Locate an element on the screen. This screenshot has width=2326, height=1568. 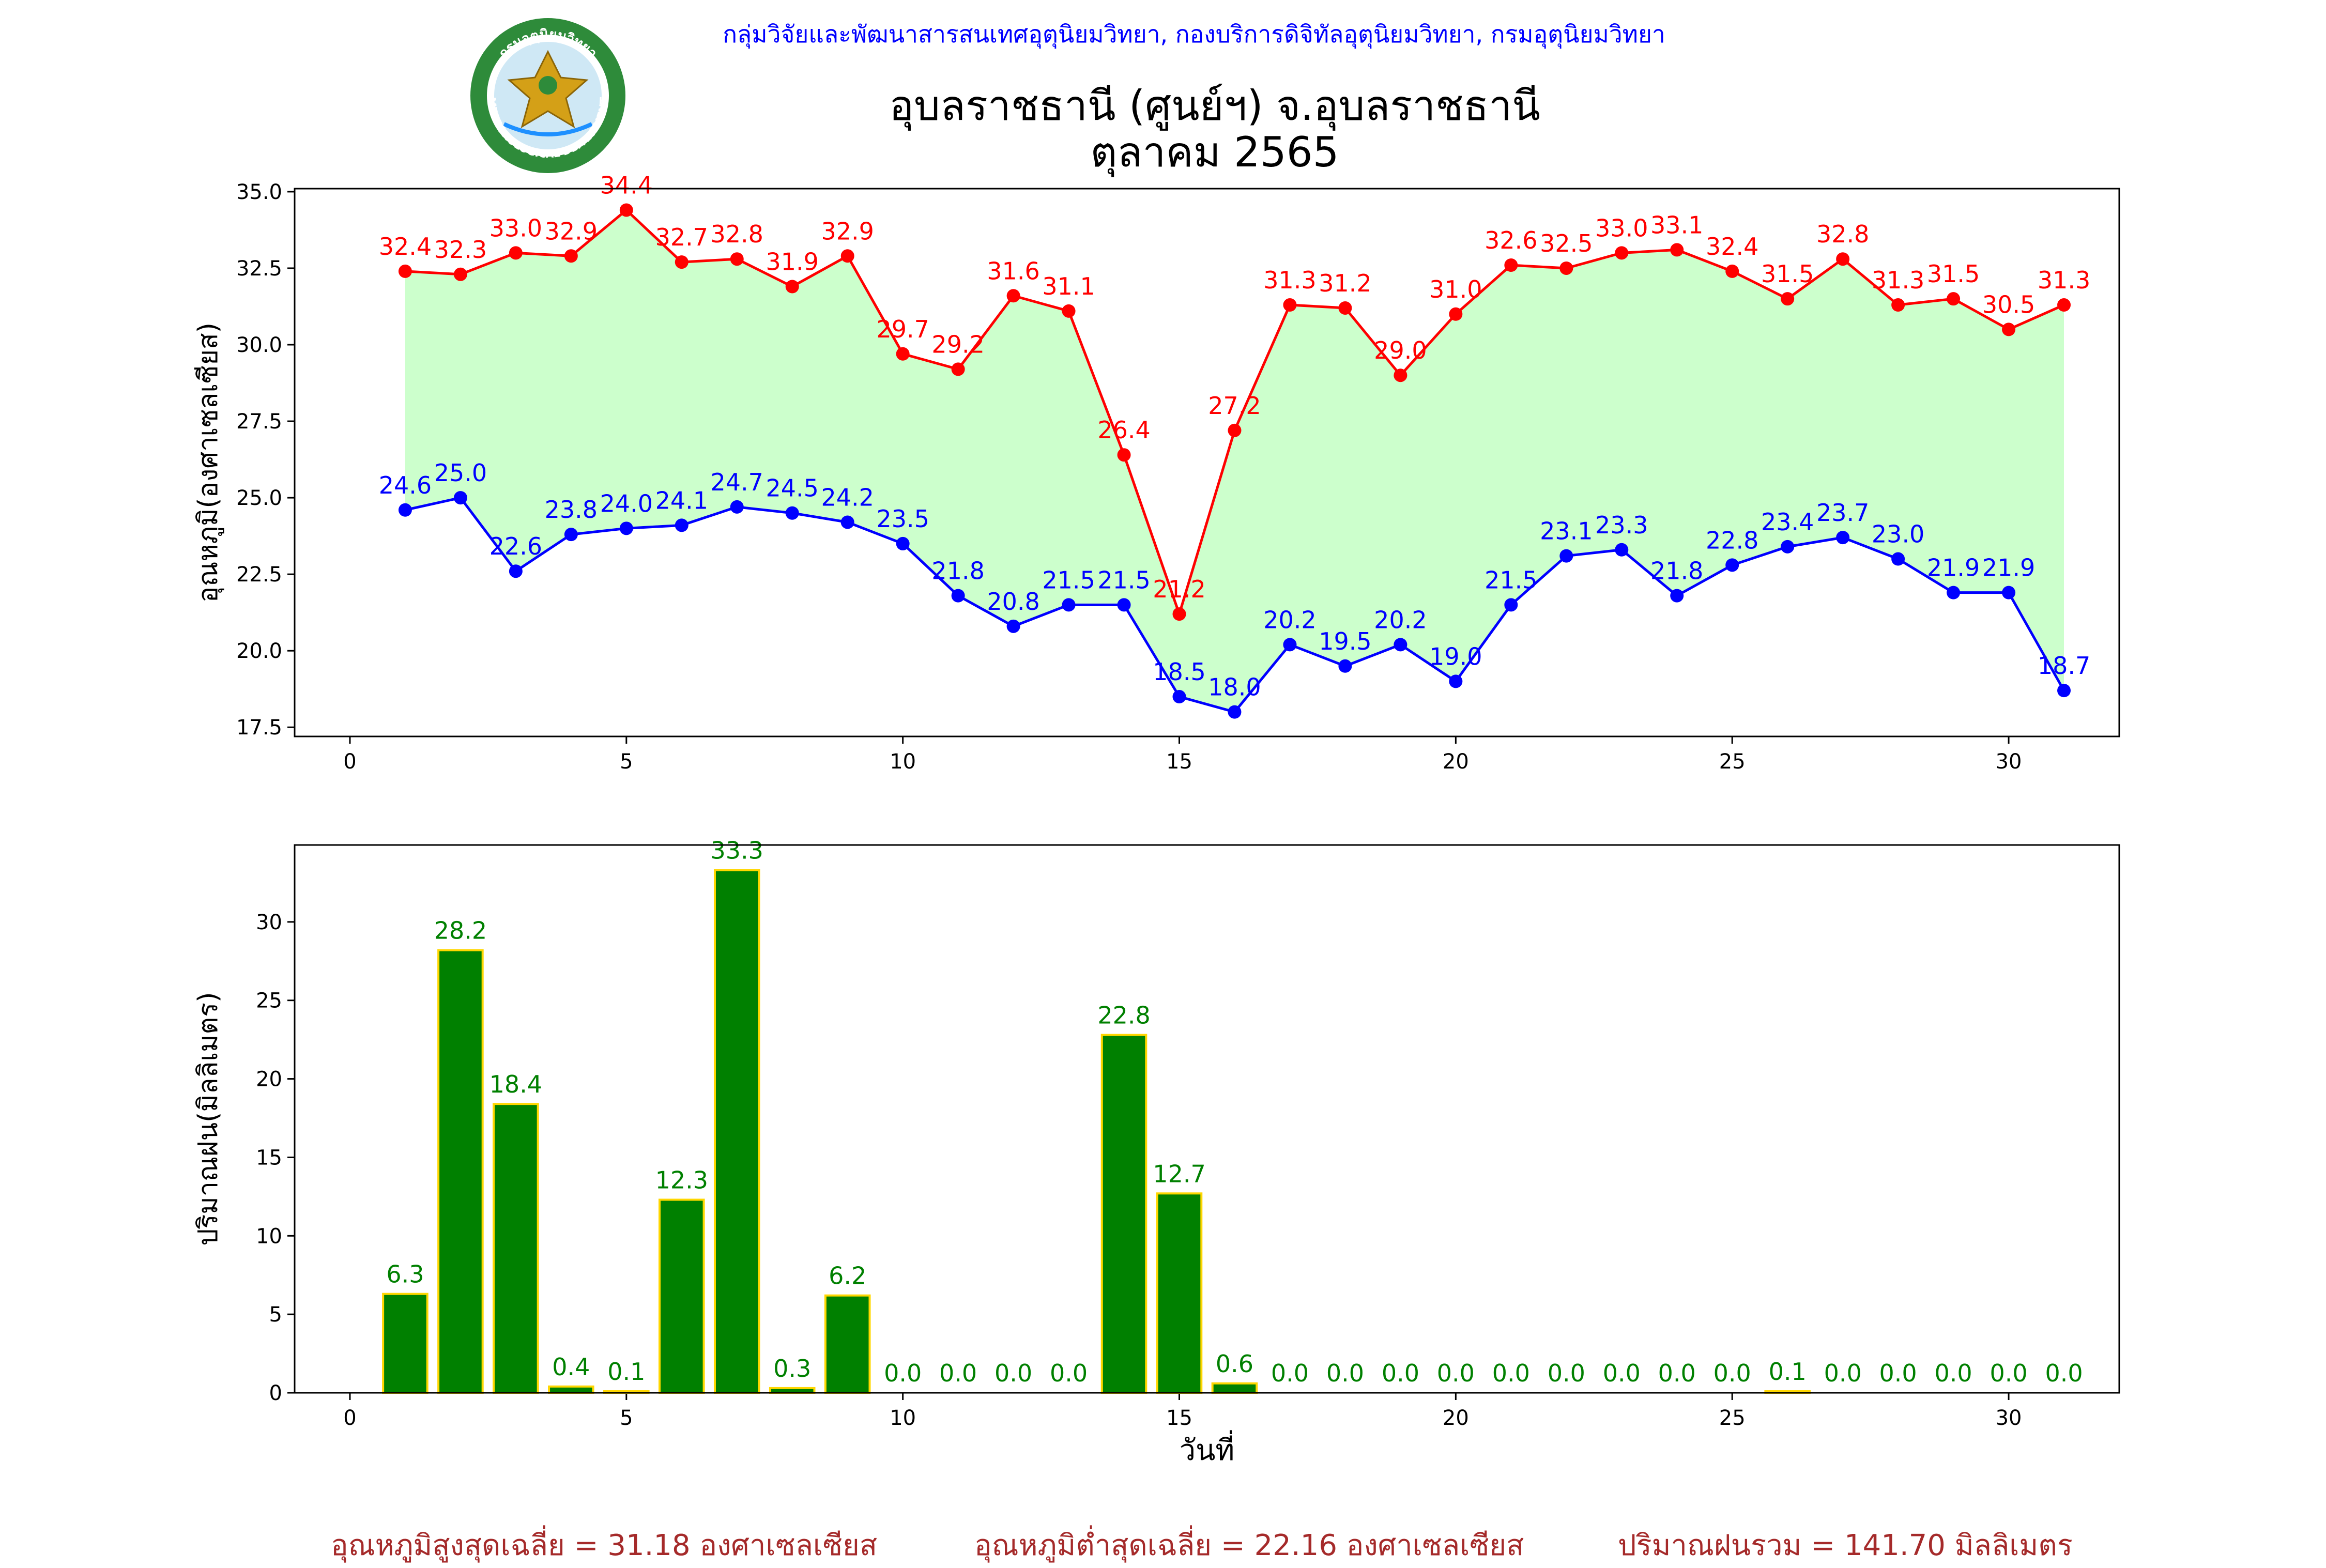
min-temperature-label: 23.4 is located at coordinates (1787, 522).